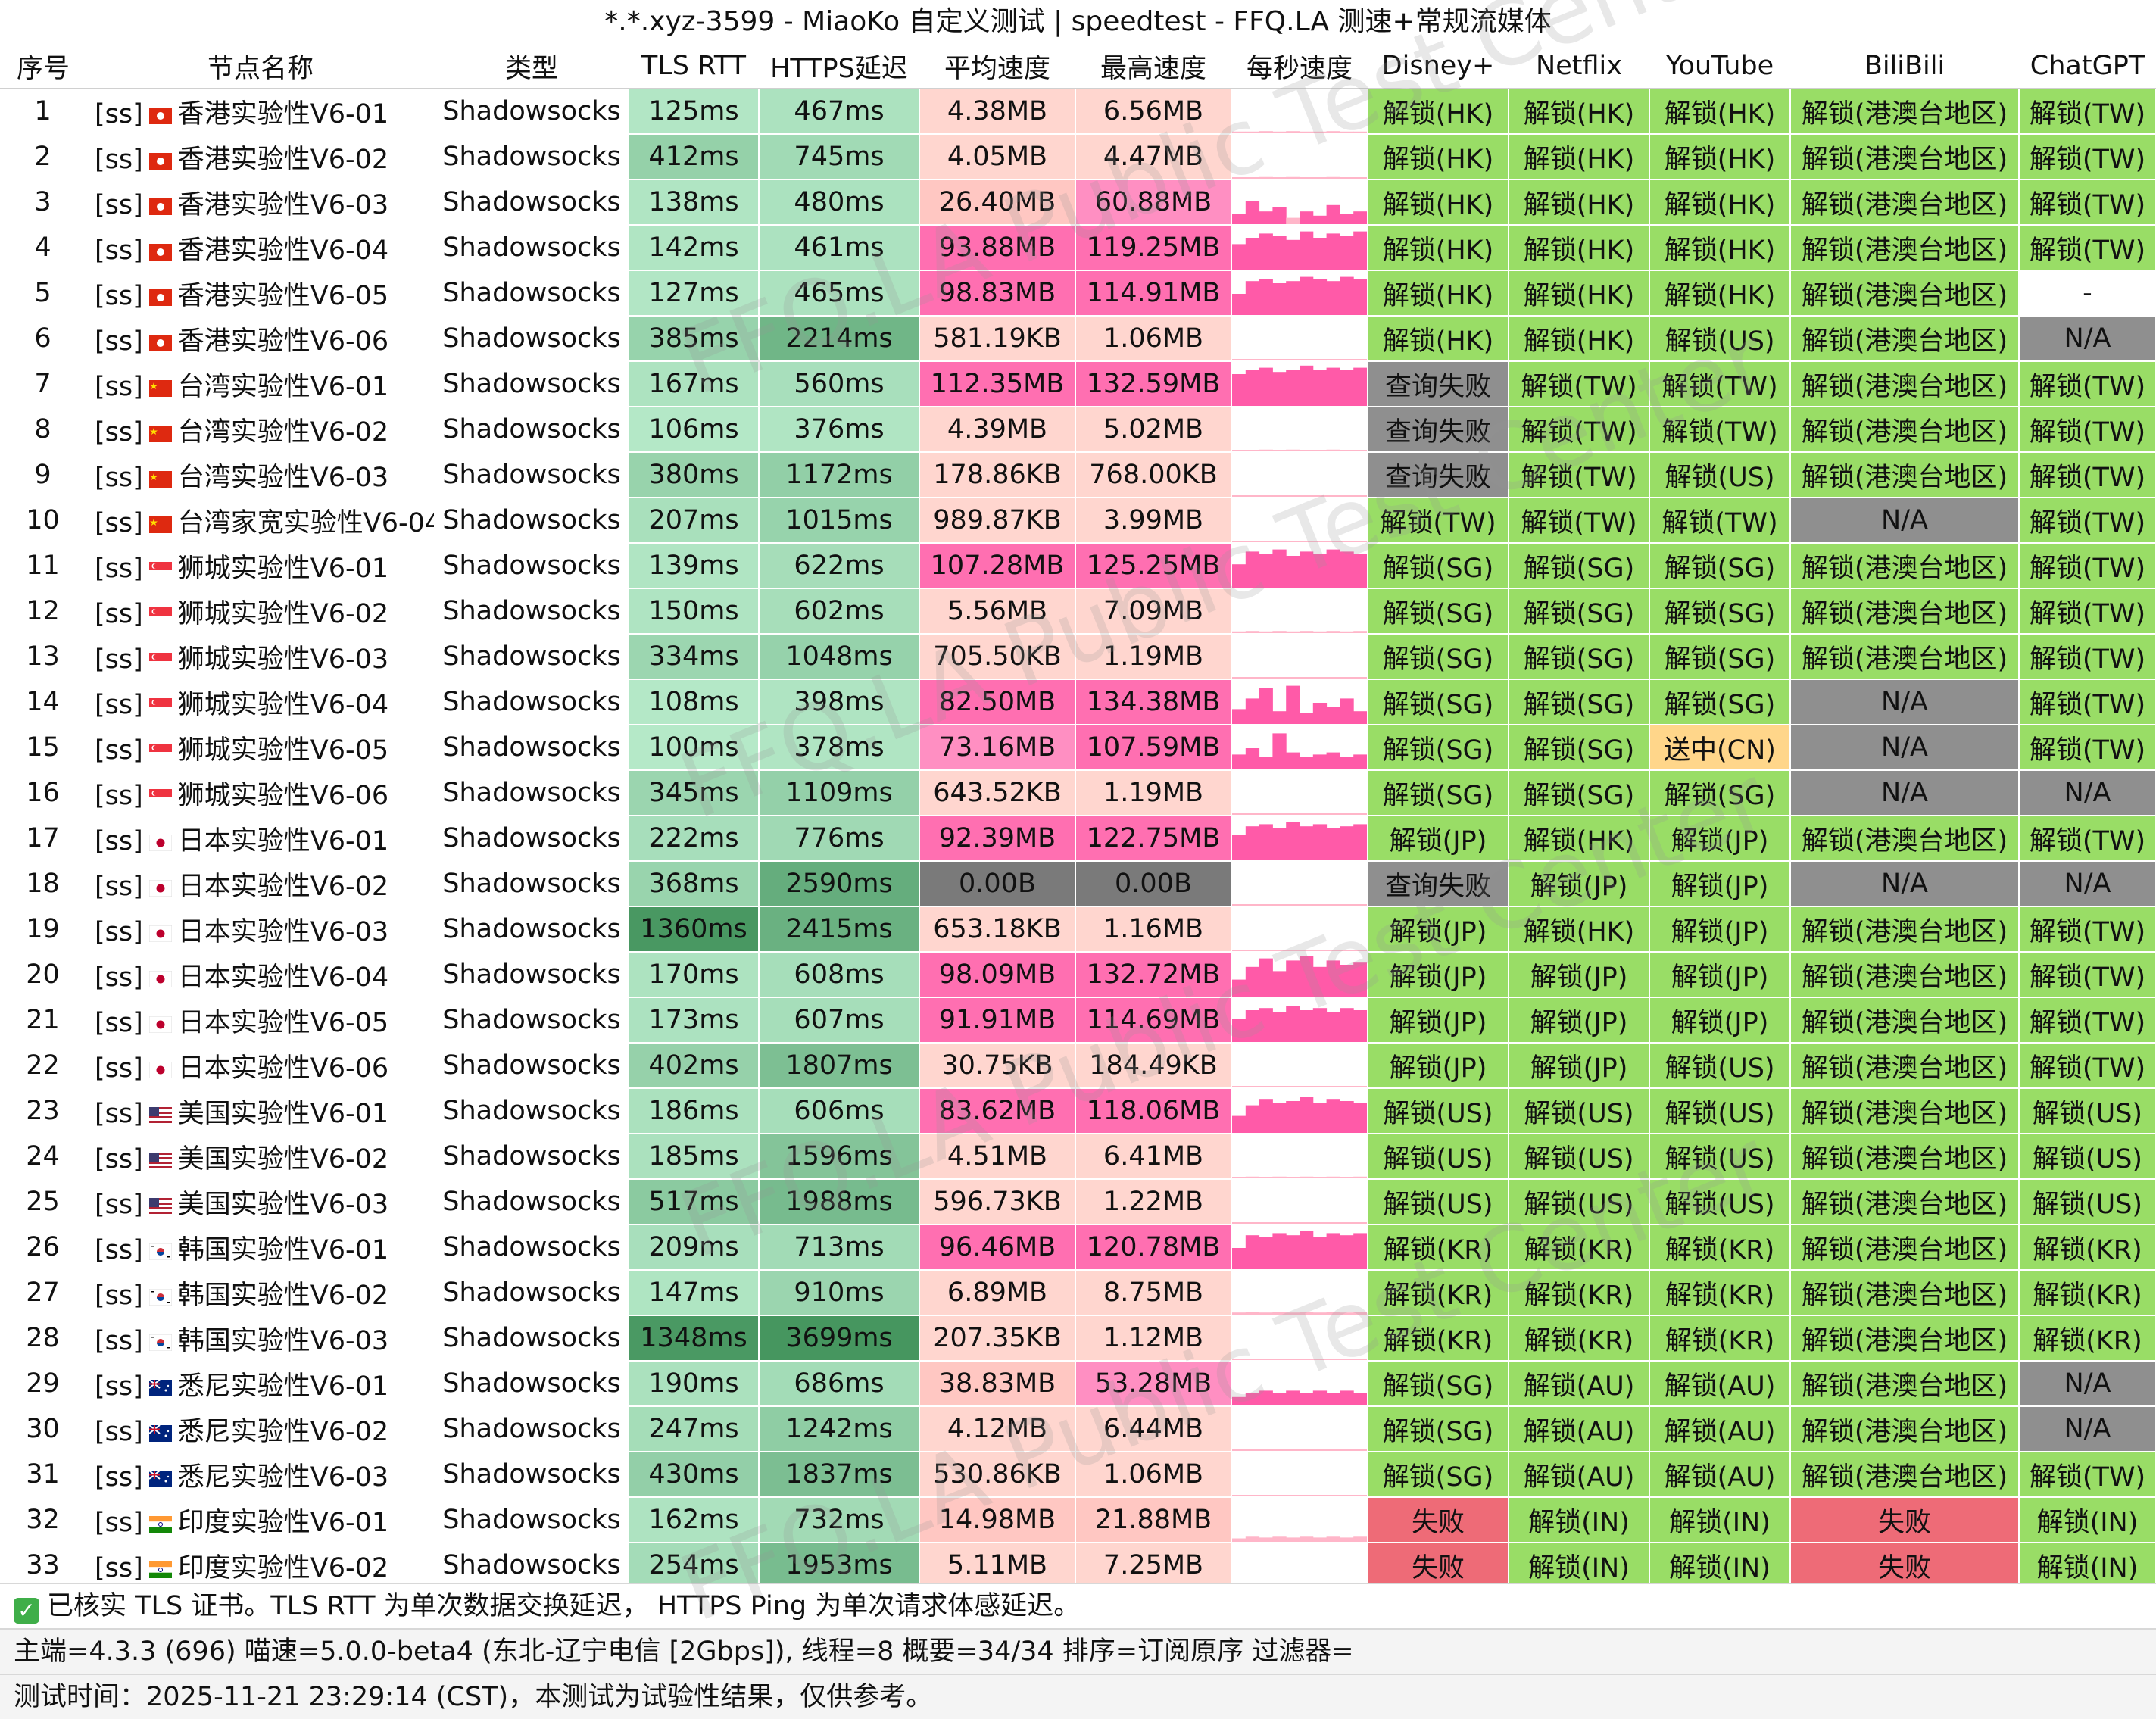 The width and height of the screenshot is (2156, 1719). Describe the element at coordinates (1438, 66) in the screenshot. I see `col-header-disney: Disney+` at that location.